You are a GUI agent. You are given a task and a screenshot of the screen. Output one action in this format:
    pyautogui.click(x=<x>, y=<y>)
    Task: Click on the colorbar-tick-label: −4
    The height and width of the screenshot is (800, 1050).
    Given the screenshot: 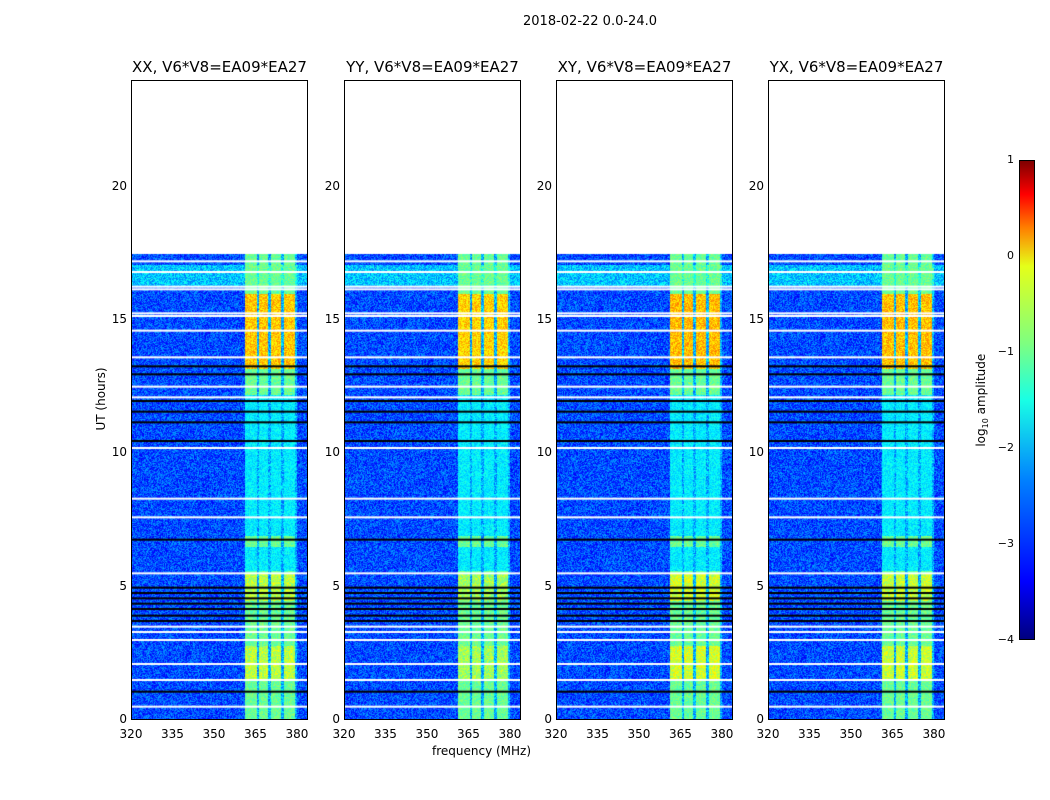 What is the action you would take?
    pyautogui.click(x=1005, y=639)
    